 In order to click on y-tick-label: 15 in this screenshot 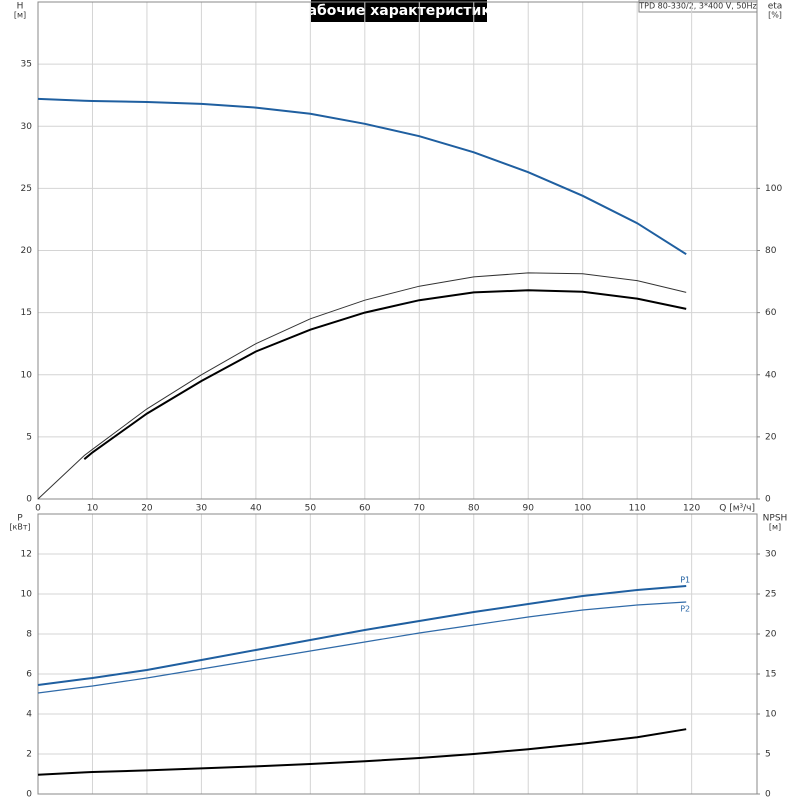, I will do `click(26, 313)`.